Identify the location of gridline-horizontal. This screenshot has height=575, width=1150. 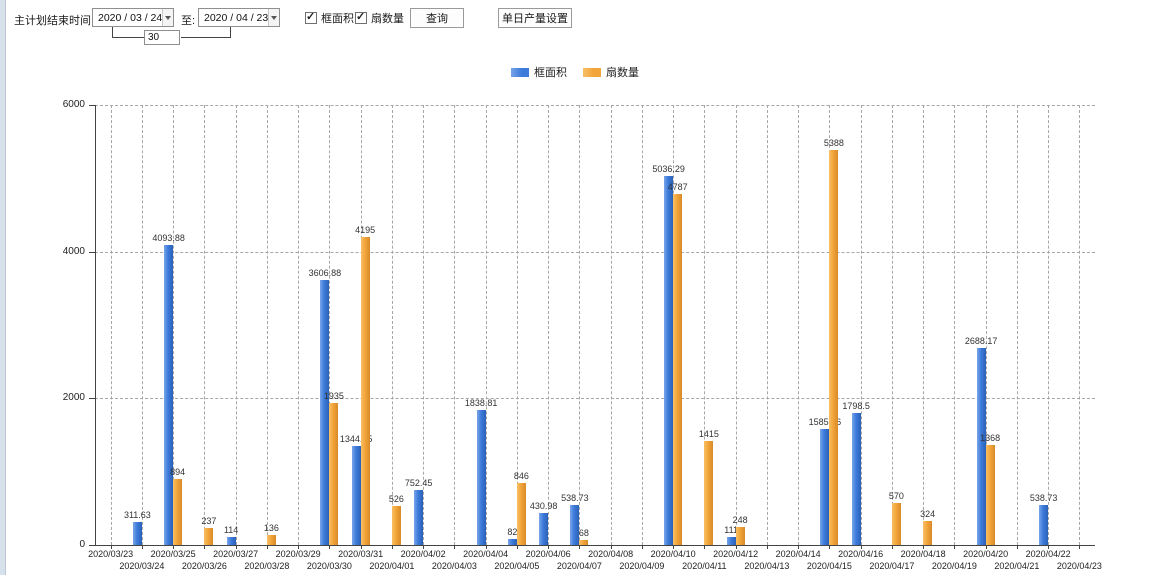
(595, 399).